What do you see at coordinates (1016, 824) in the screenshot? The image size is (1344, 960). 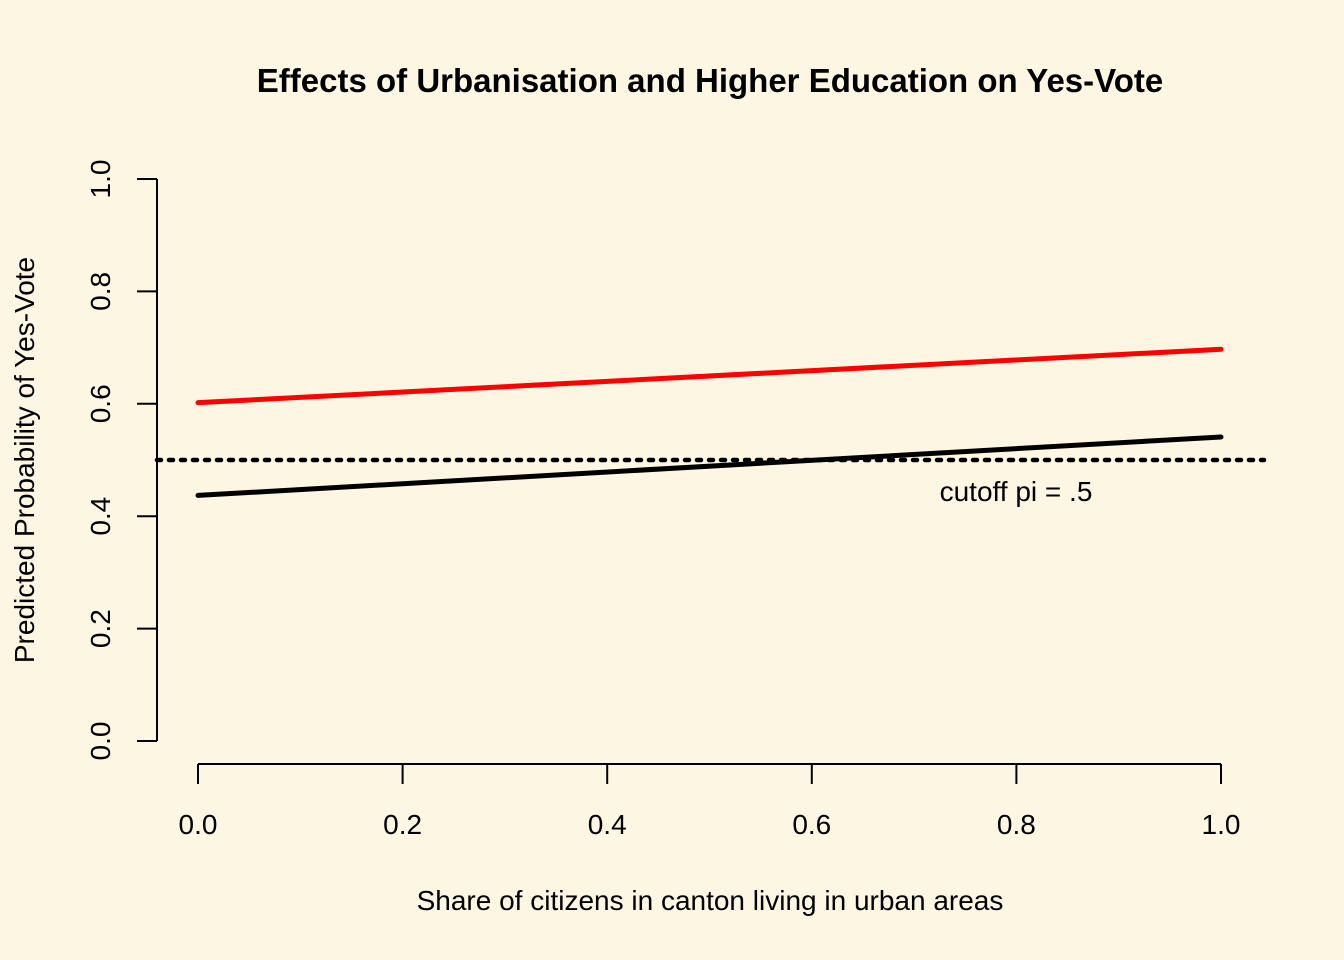 I see `x-tick-label: 0.8` at bounding box center [1016, 824].